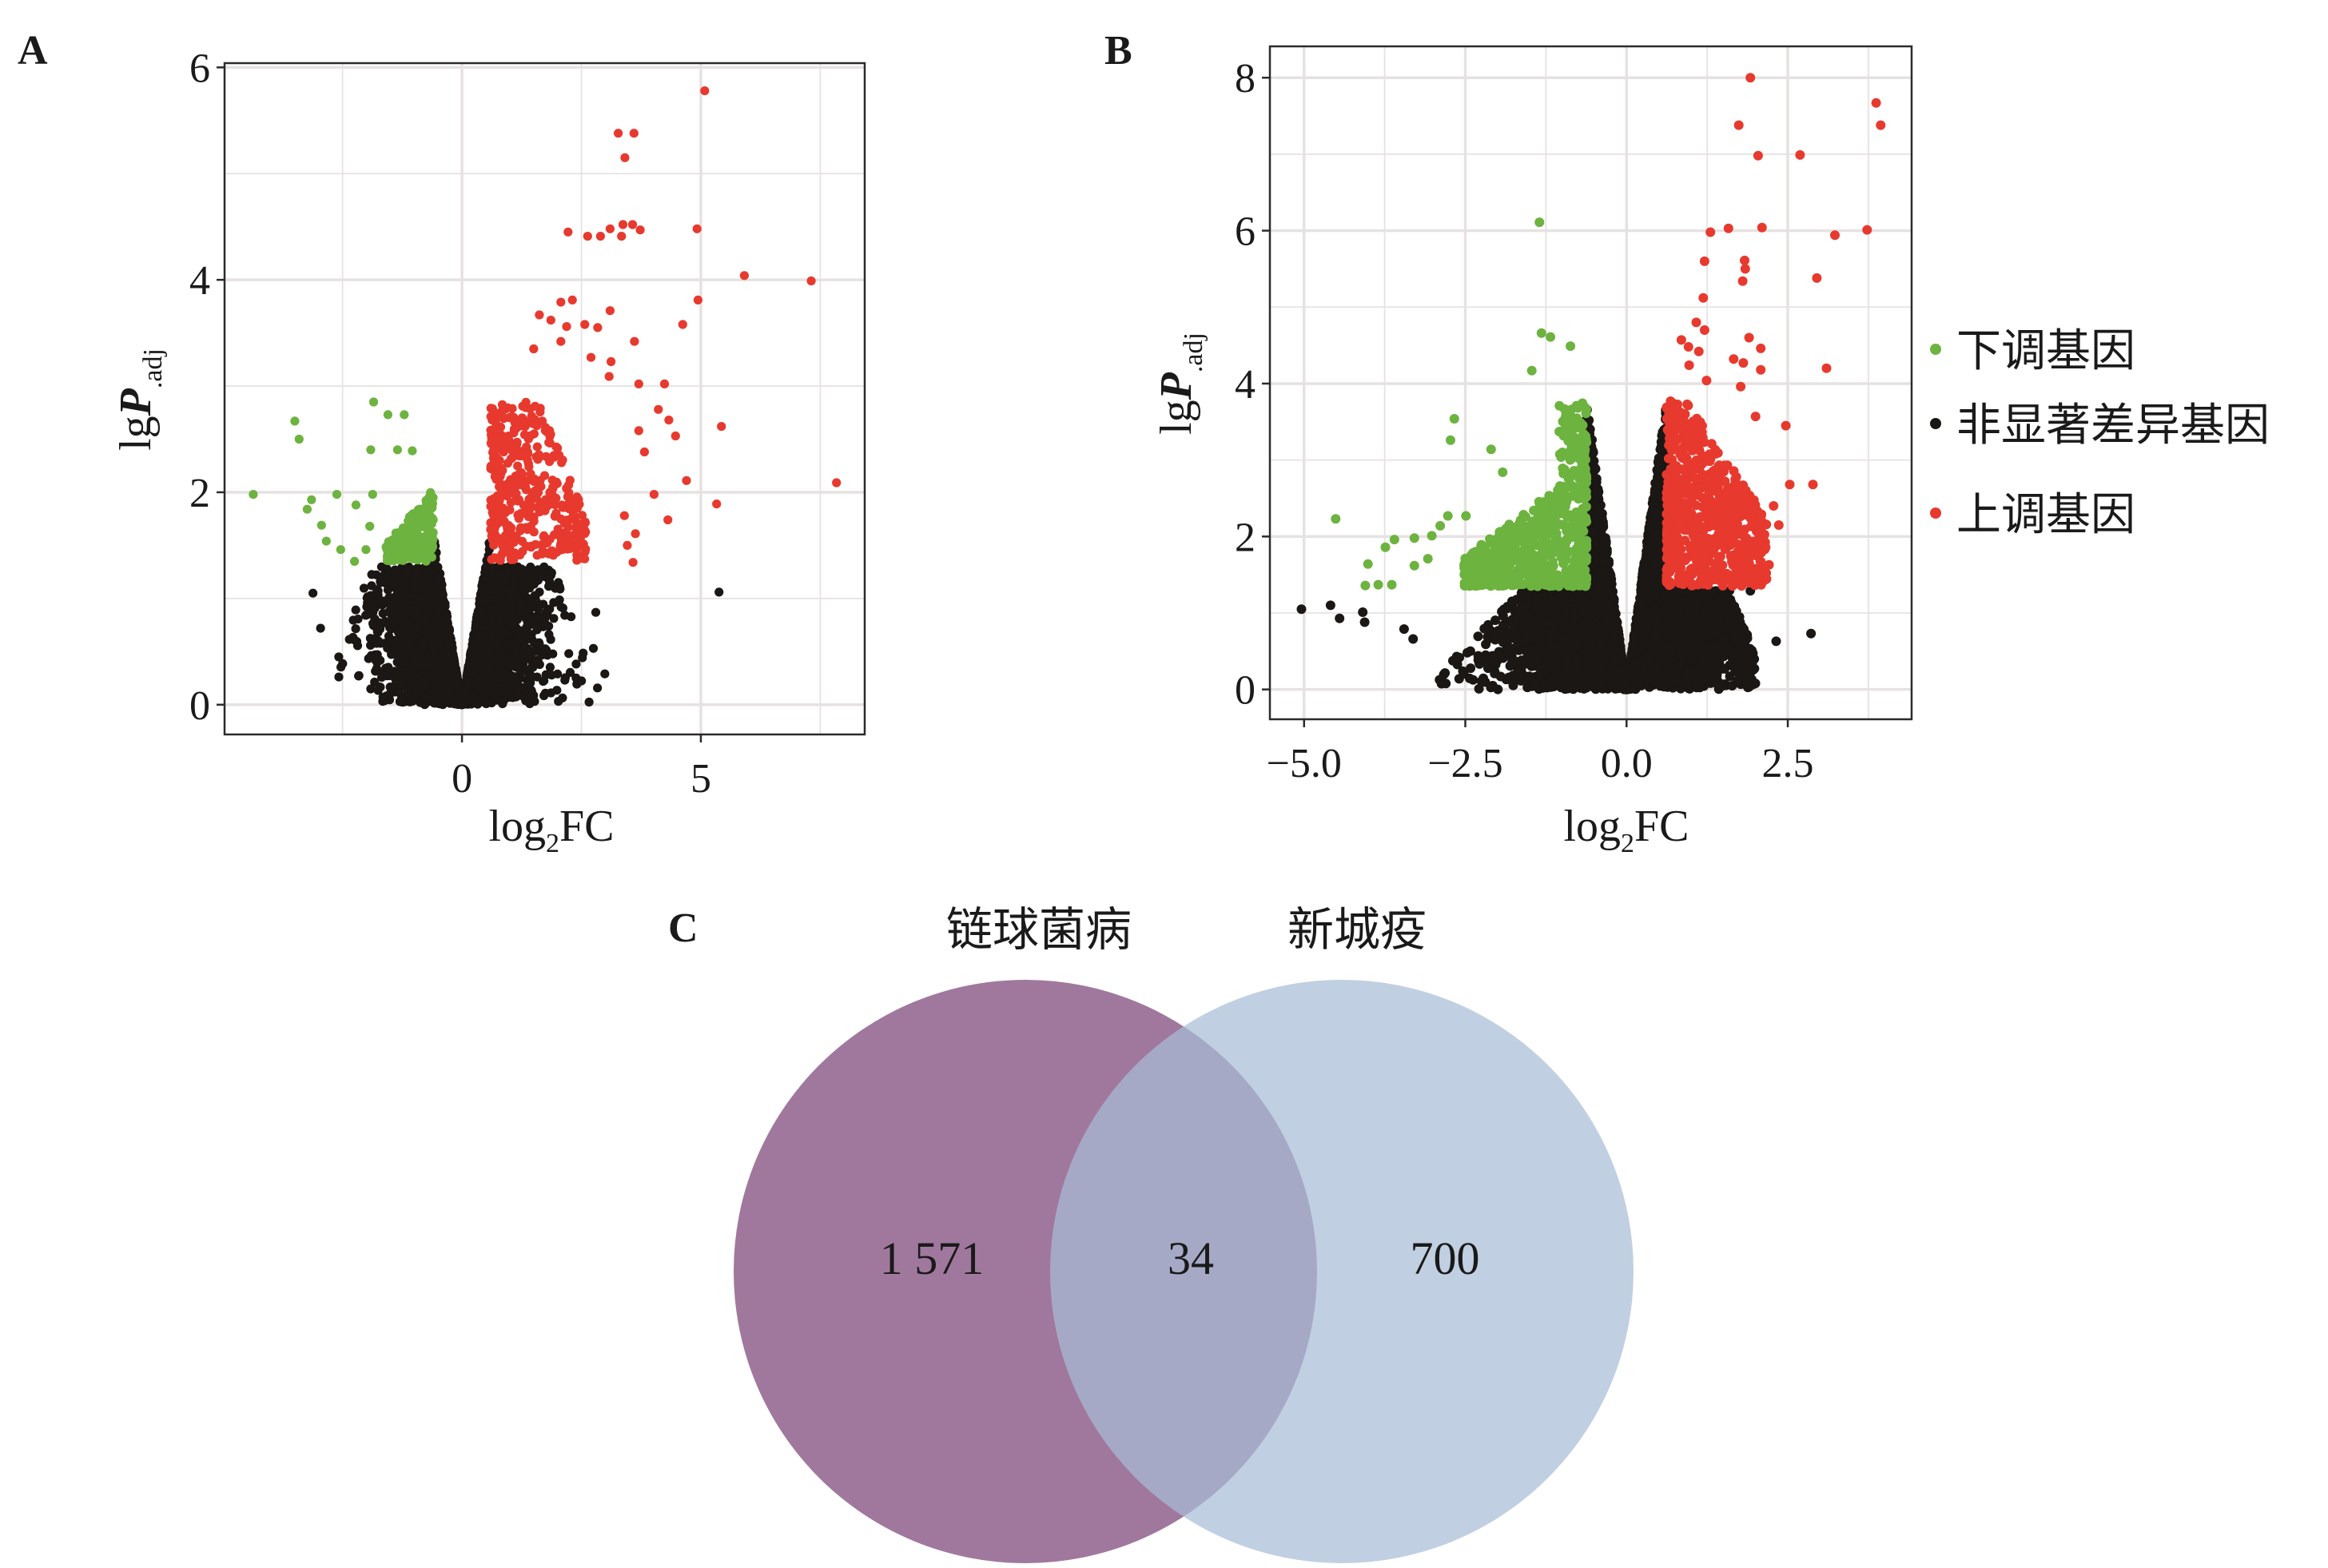 This screenshot has height=1568, width=2328. Describe the element at coordinates (199, 493) in the screenshot. I see `y-tick-label: 2` at that location.